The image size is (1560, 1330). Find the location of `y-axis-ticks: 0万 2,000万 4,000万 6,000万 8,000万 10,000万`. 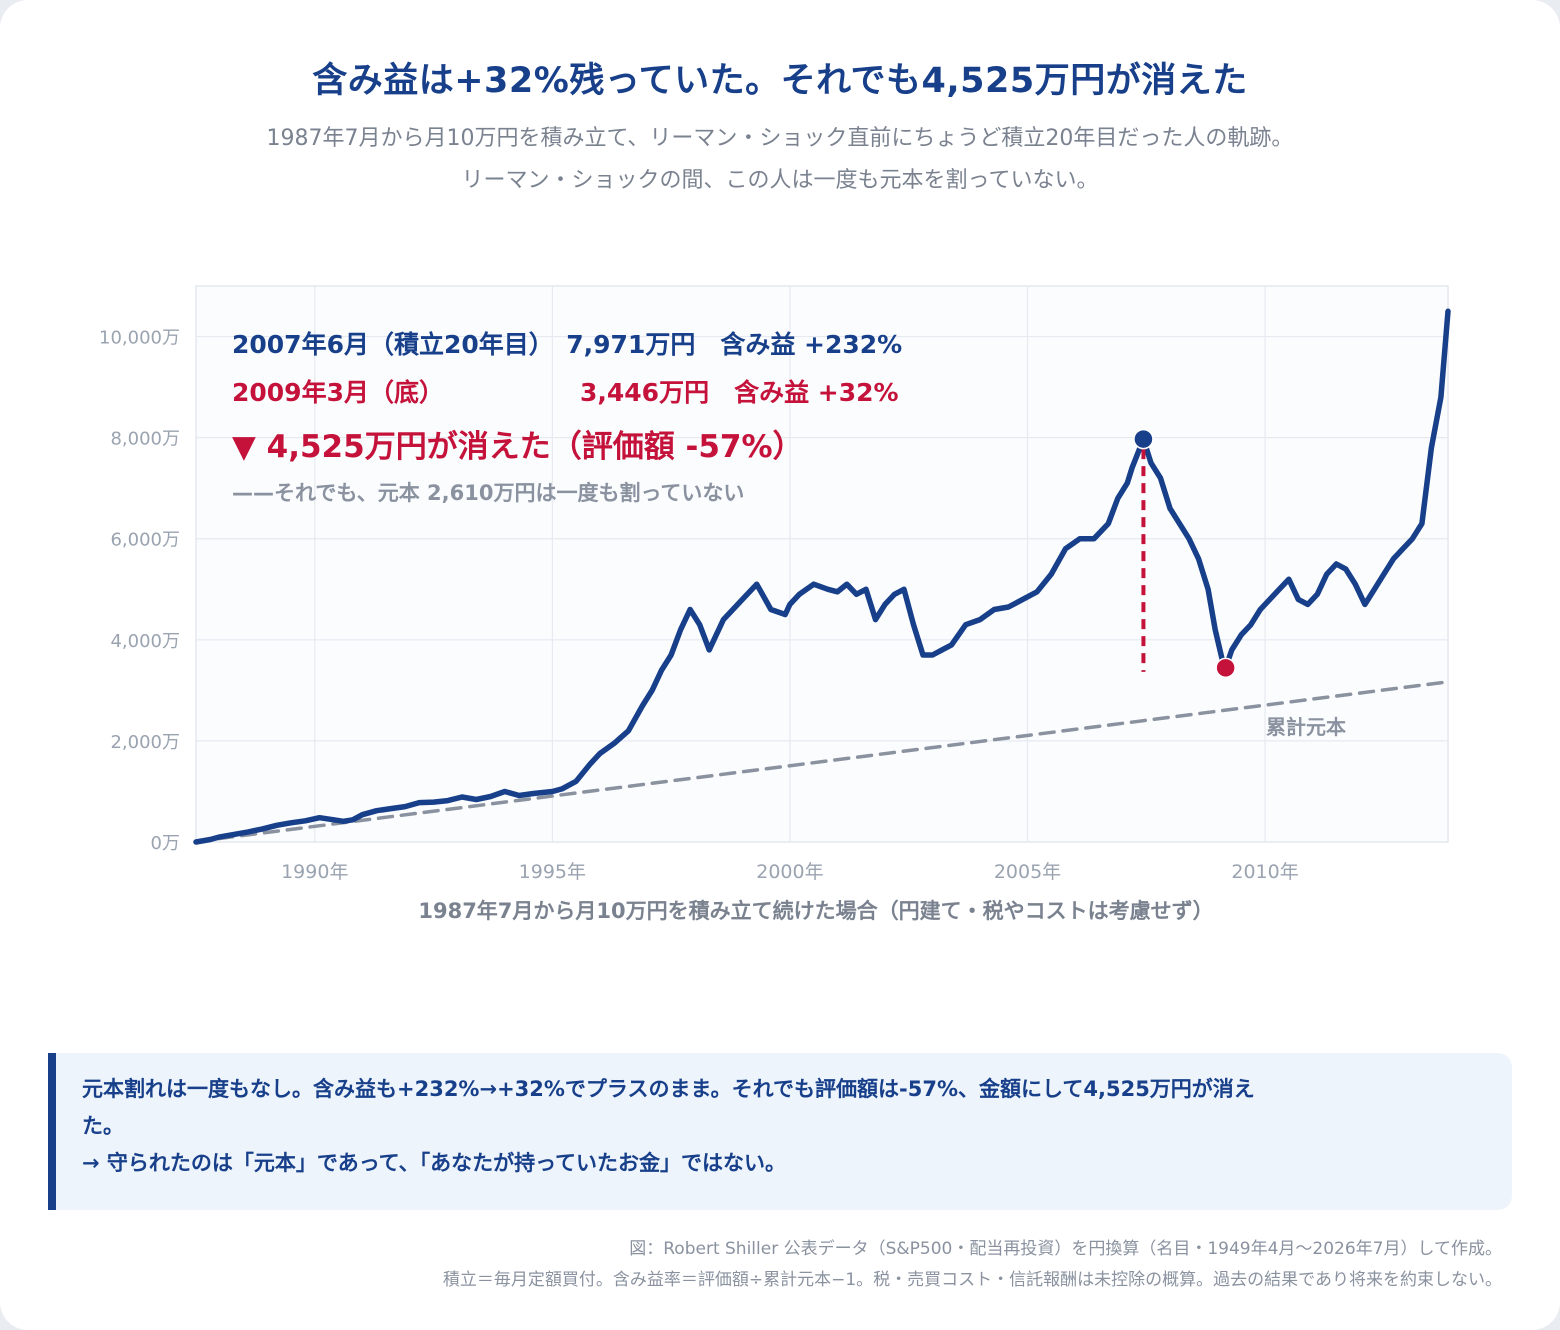

y-axis-ticks: 0万 2,000万 4,000万 6,000万 8,000万 10,000万 is located at coordinates (139, 591).